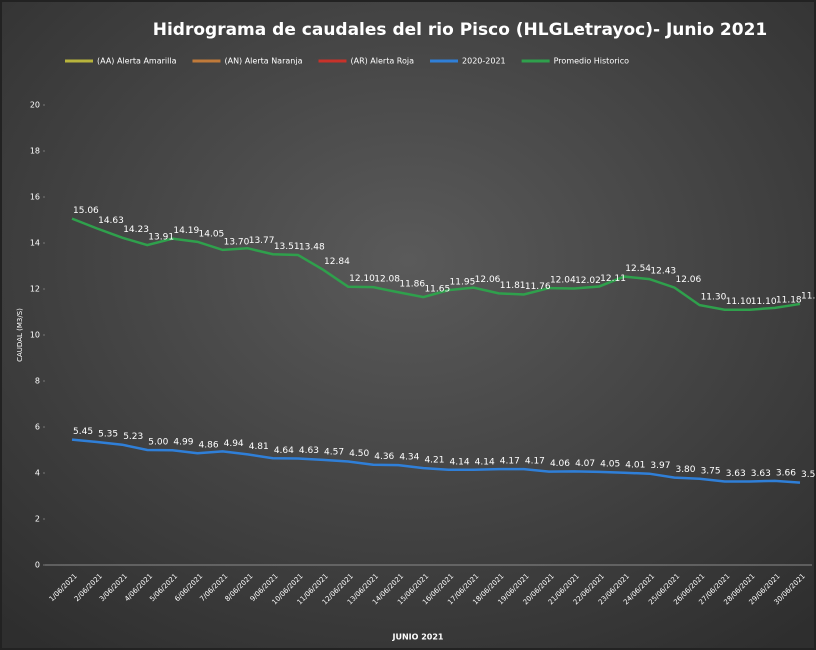 The image size is (816, 650). What do you see at coordinates (35, 335) in the screenshot?
I see `y-tick-label: 10` at bounding box center [35, 335].